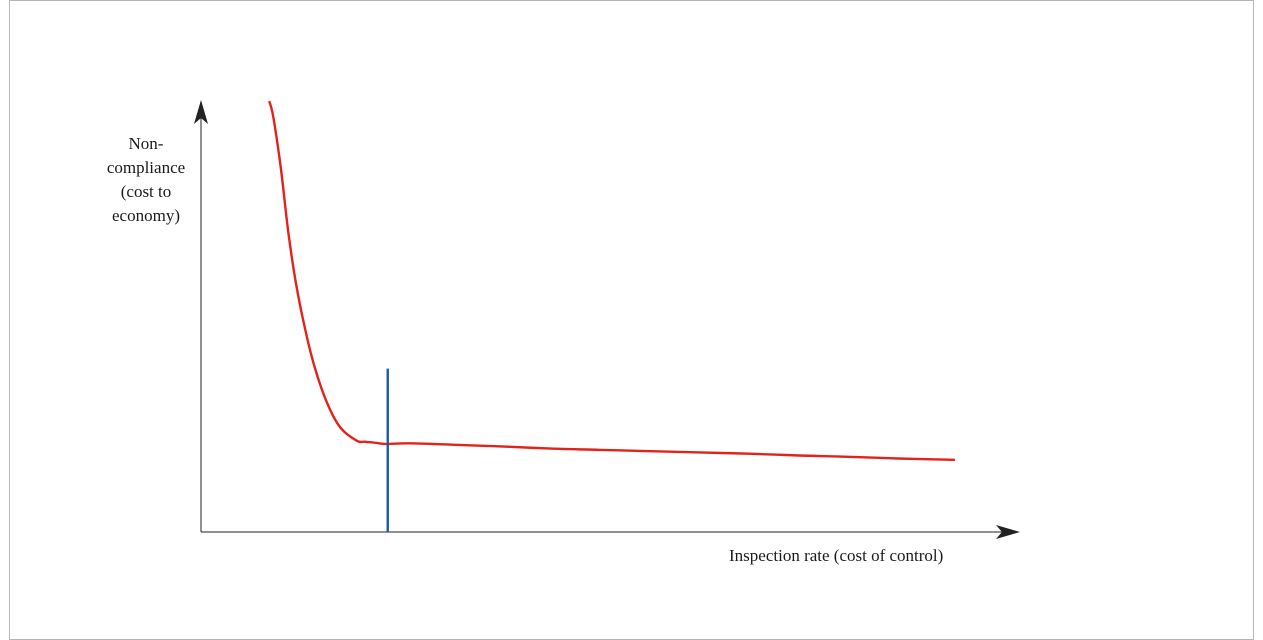 The height and width of the screenshot is (640, 1263). I want to click on y-axis-label-line: compliance, so click(146, 167).